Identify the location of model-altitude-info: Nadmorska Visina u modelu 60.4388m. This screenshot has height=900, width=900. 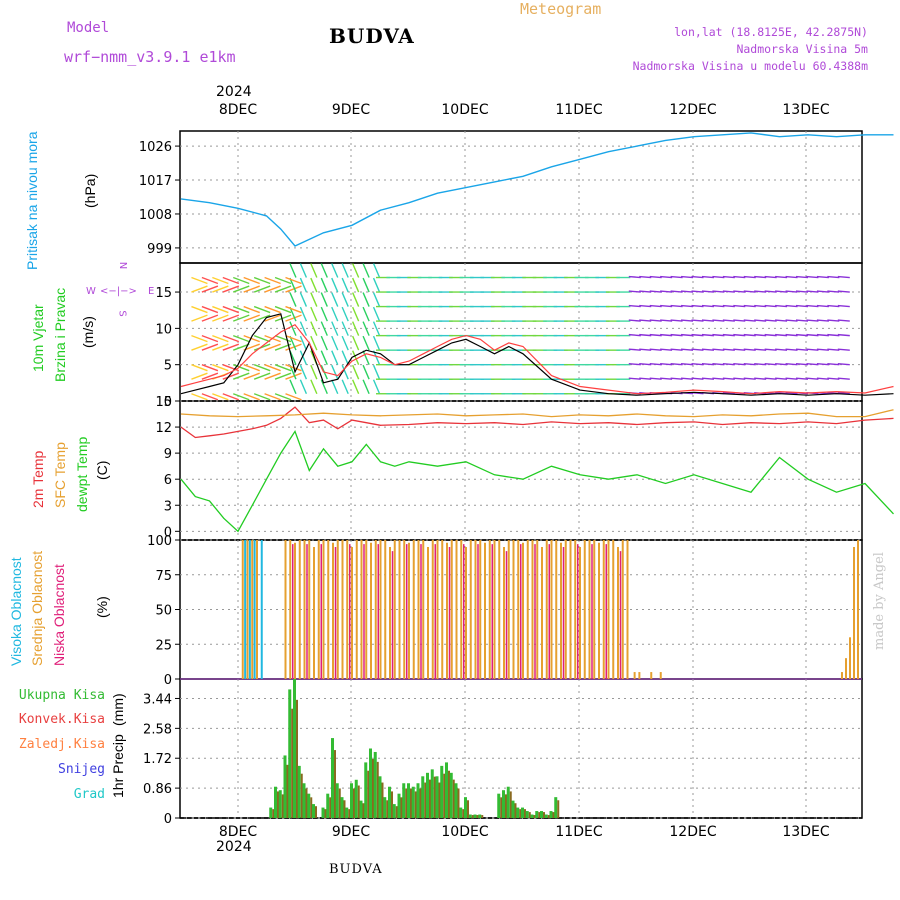
(750, 66).